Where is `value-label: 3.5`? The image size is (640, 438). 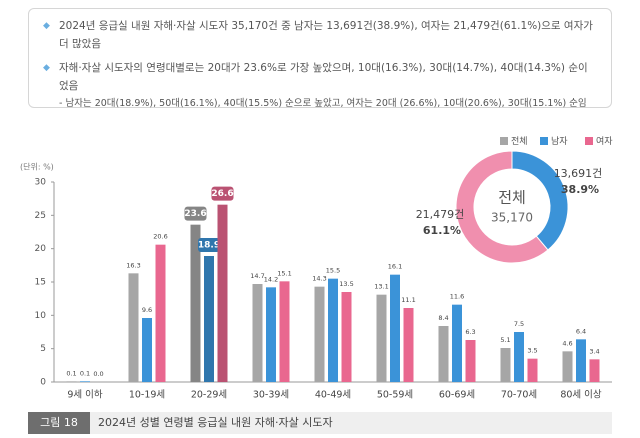 value-label: 3.5 is located at coordinates (532, 351).